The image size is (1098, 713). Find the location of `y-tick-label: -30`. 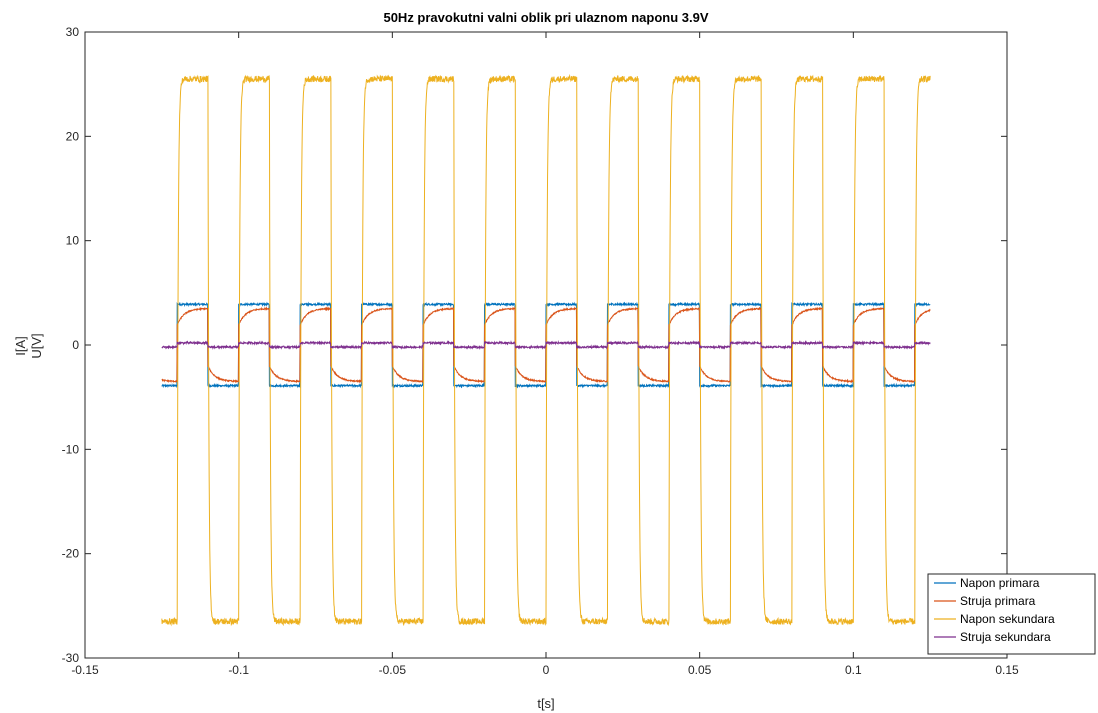

y-tick-label: -30 is located at coordinates (71, 658).